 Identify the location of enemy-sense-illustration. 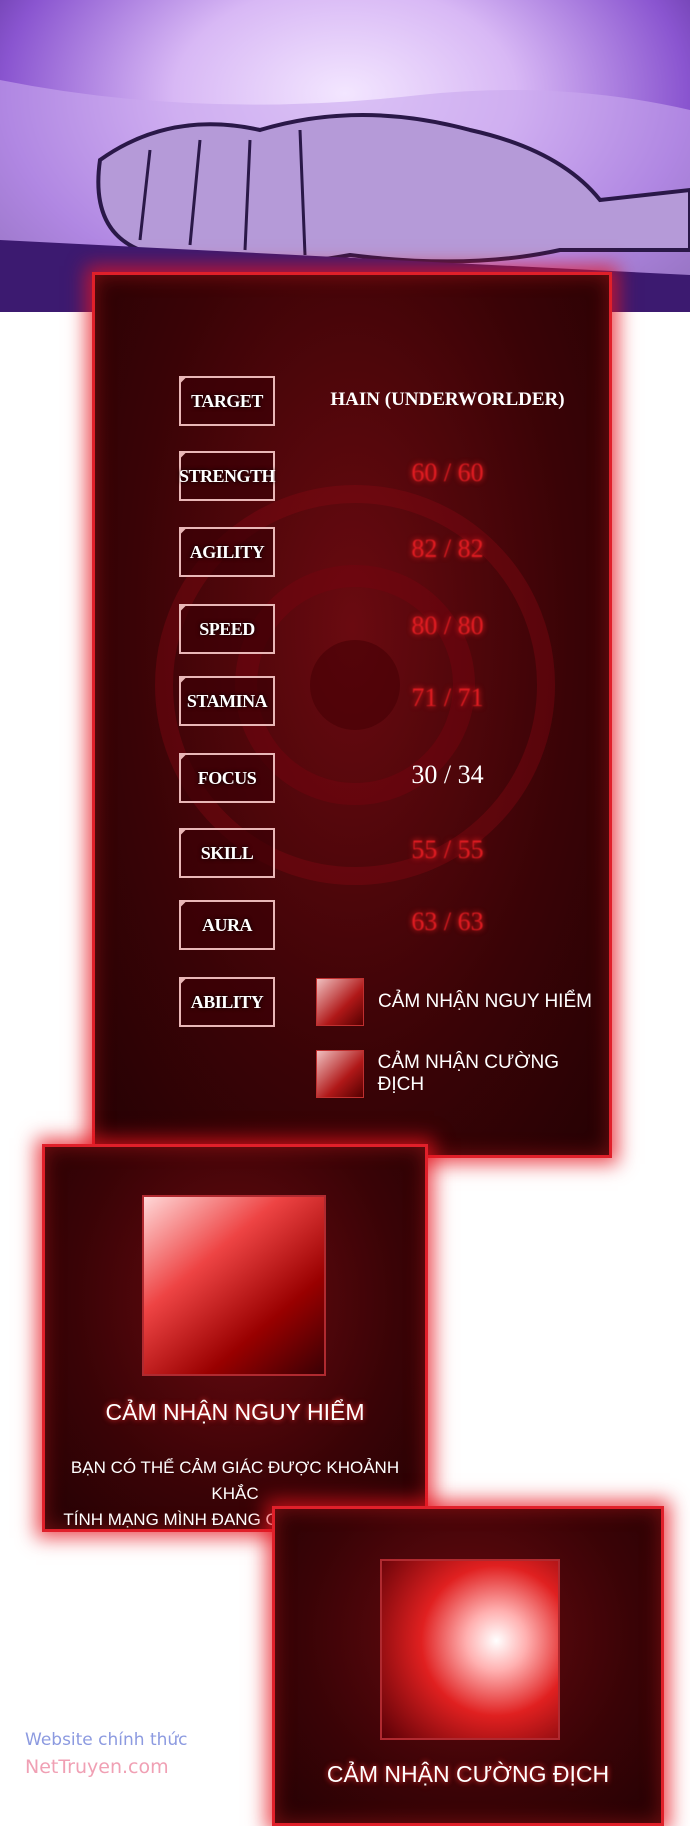
(470, 1649).